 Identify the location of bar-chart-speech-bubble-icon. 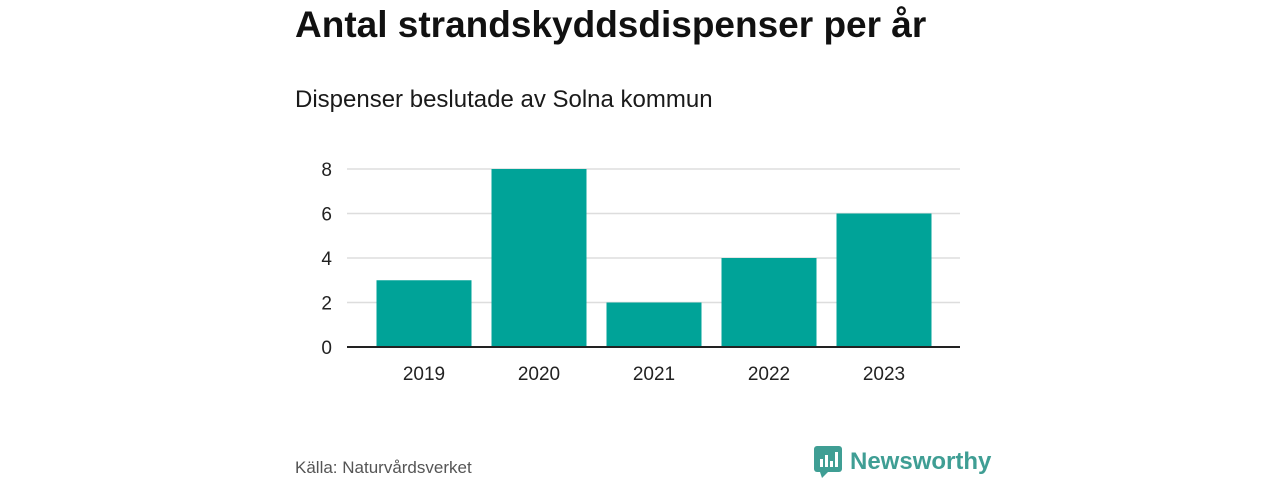
(828, 462).